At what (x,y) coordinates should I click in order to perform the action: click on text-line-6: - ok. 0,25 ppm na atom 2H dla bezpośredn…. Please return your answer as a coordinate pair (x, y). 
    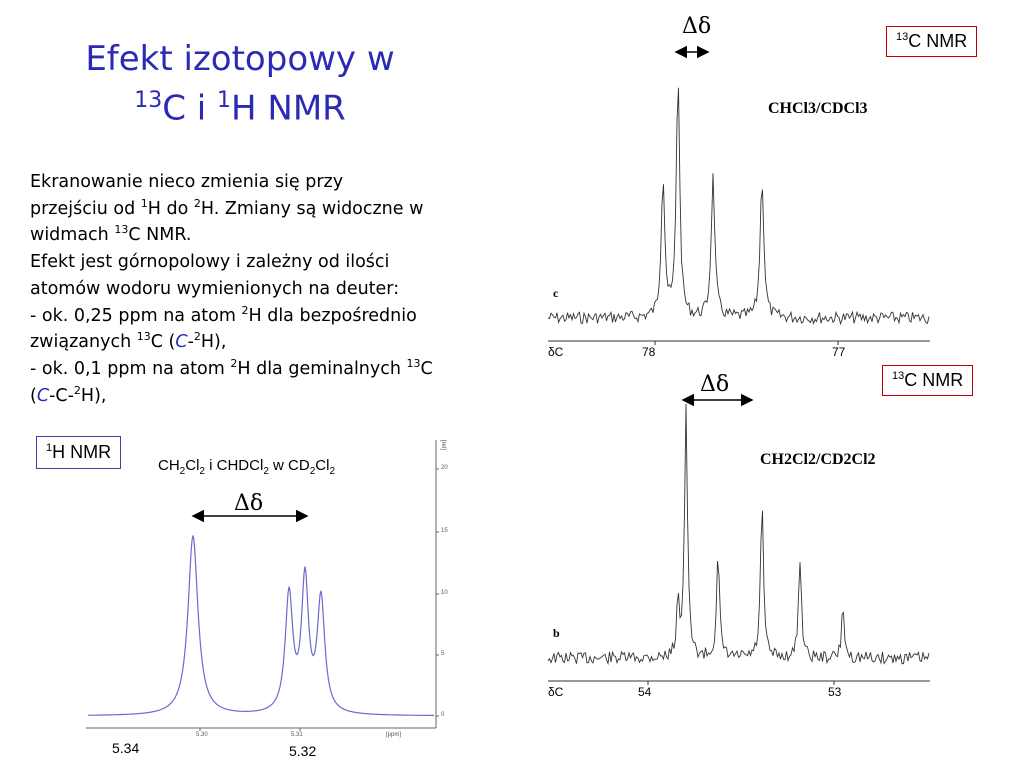
    Looking at the image, I should click on (223, 314).